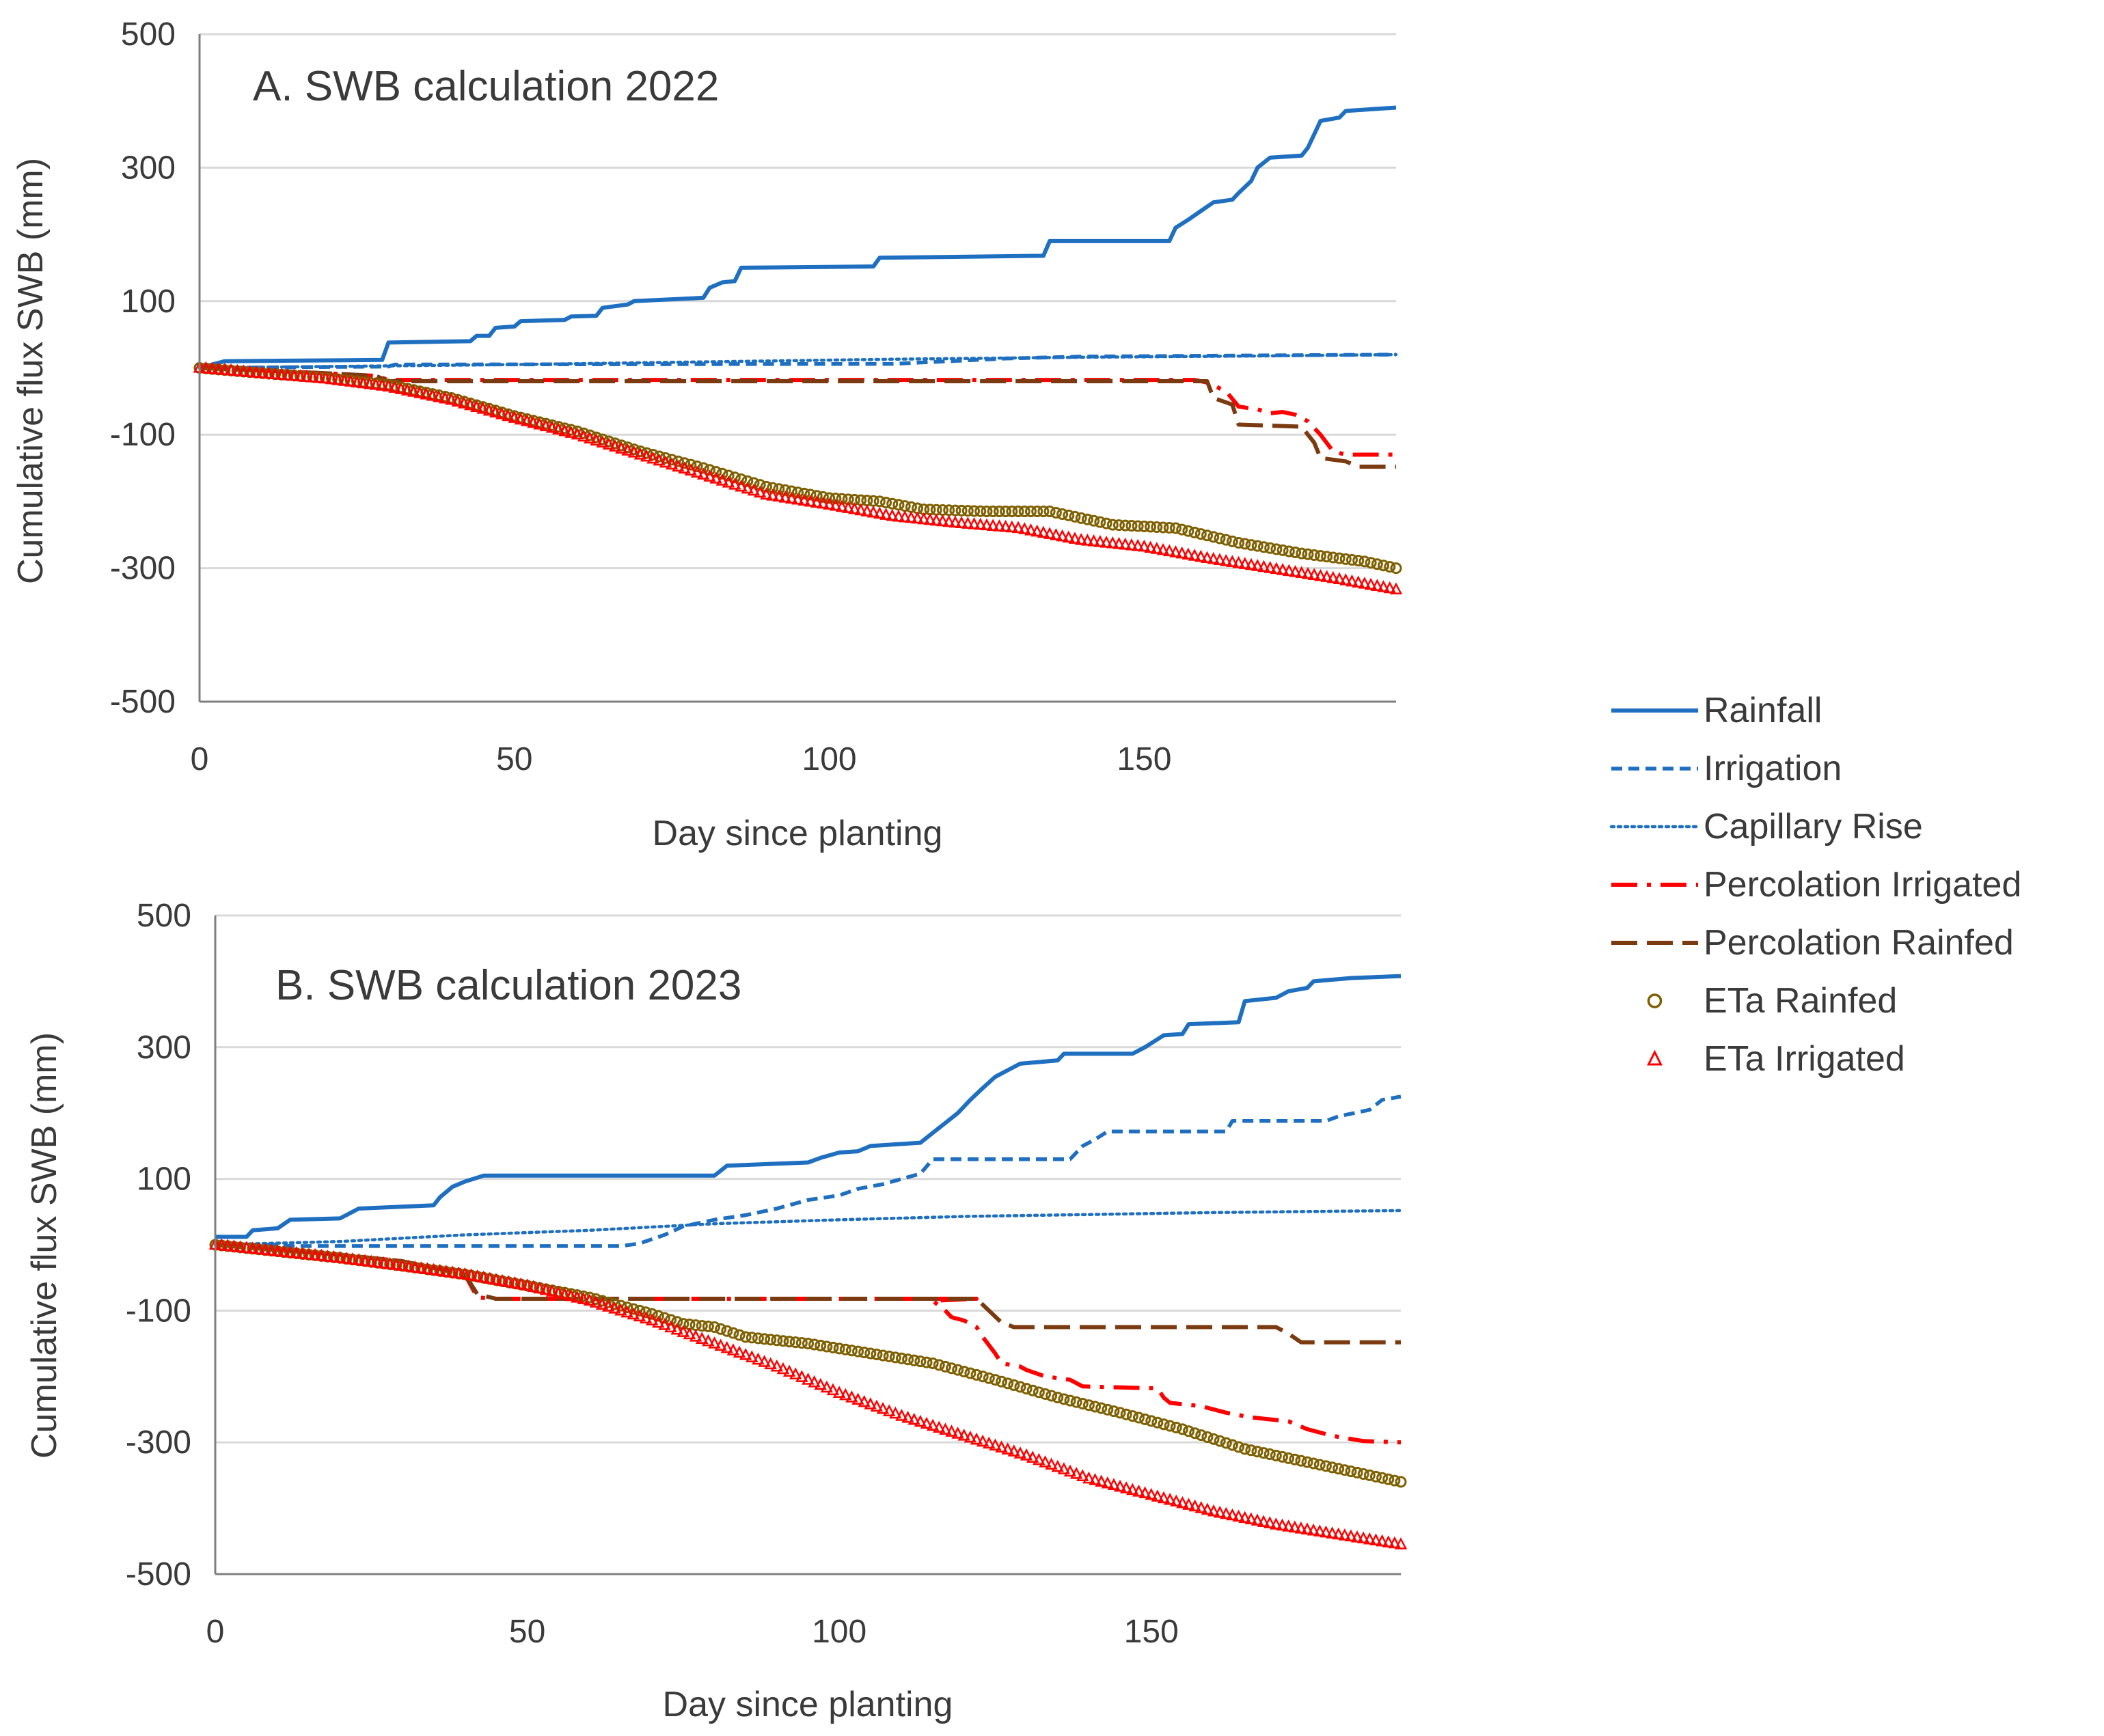 This screenshot has width=2104, height=1736. Describe the element at coordinates (808, 1171) in the screenshot. I see `panel-b-series-irrigation` at that location.